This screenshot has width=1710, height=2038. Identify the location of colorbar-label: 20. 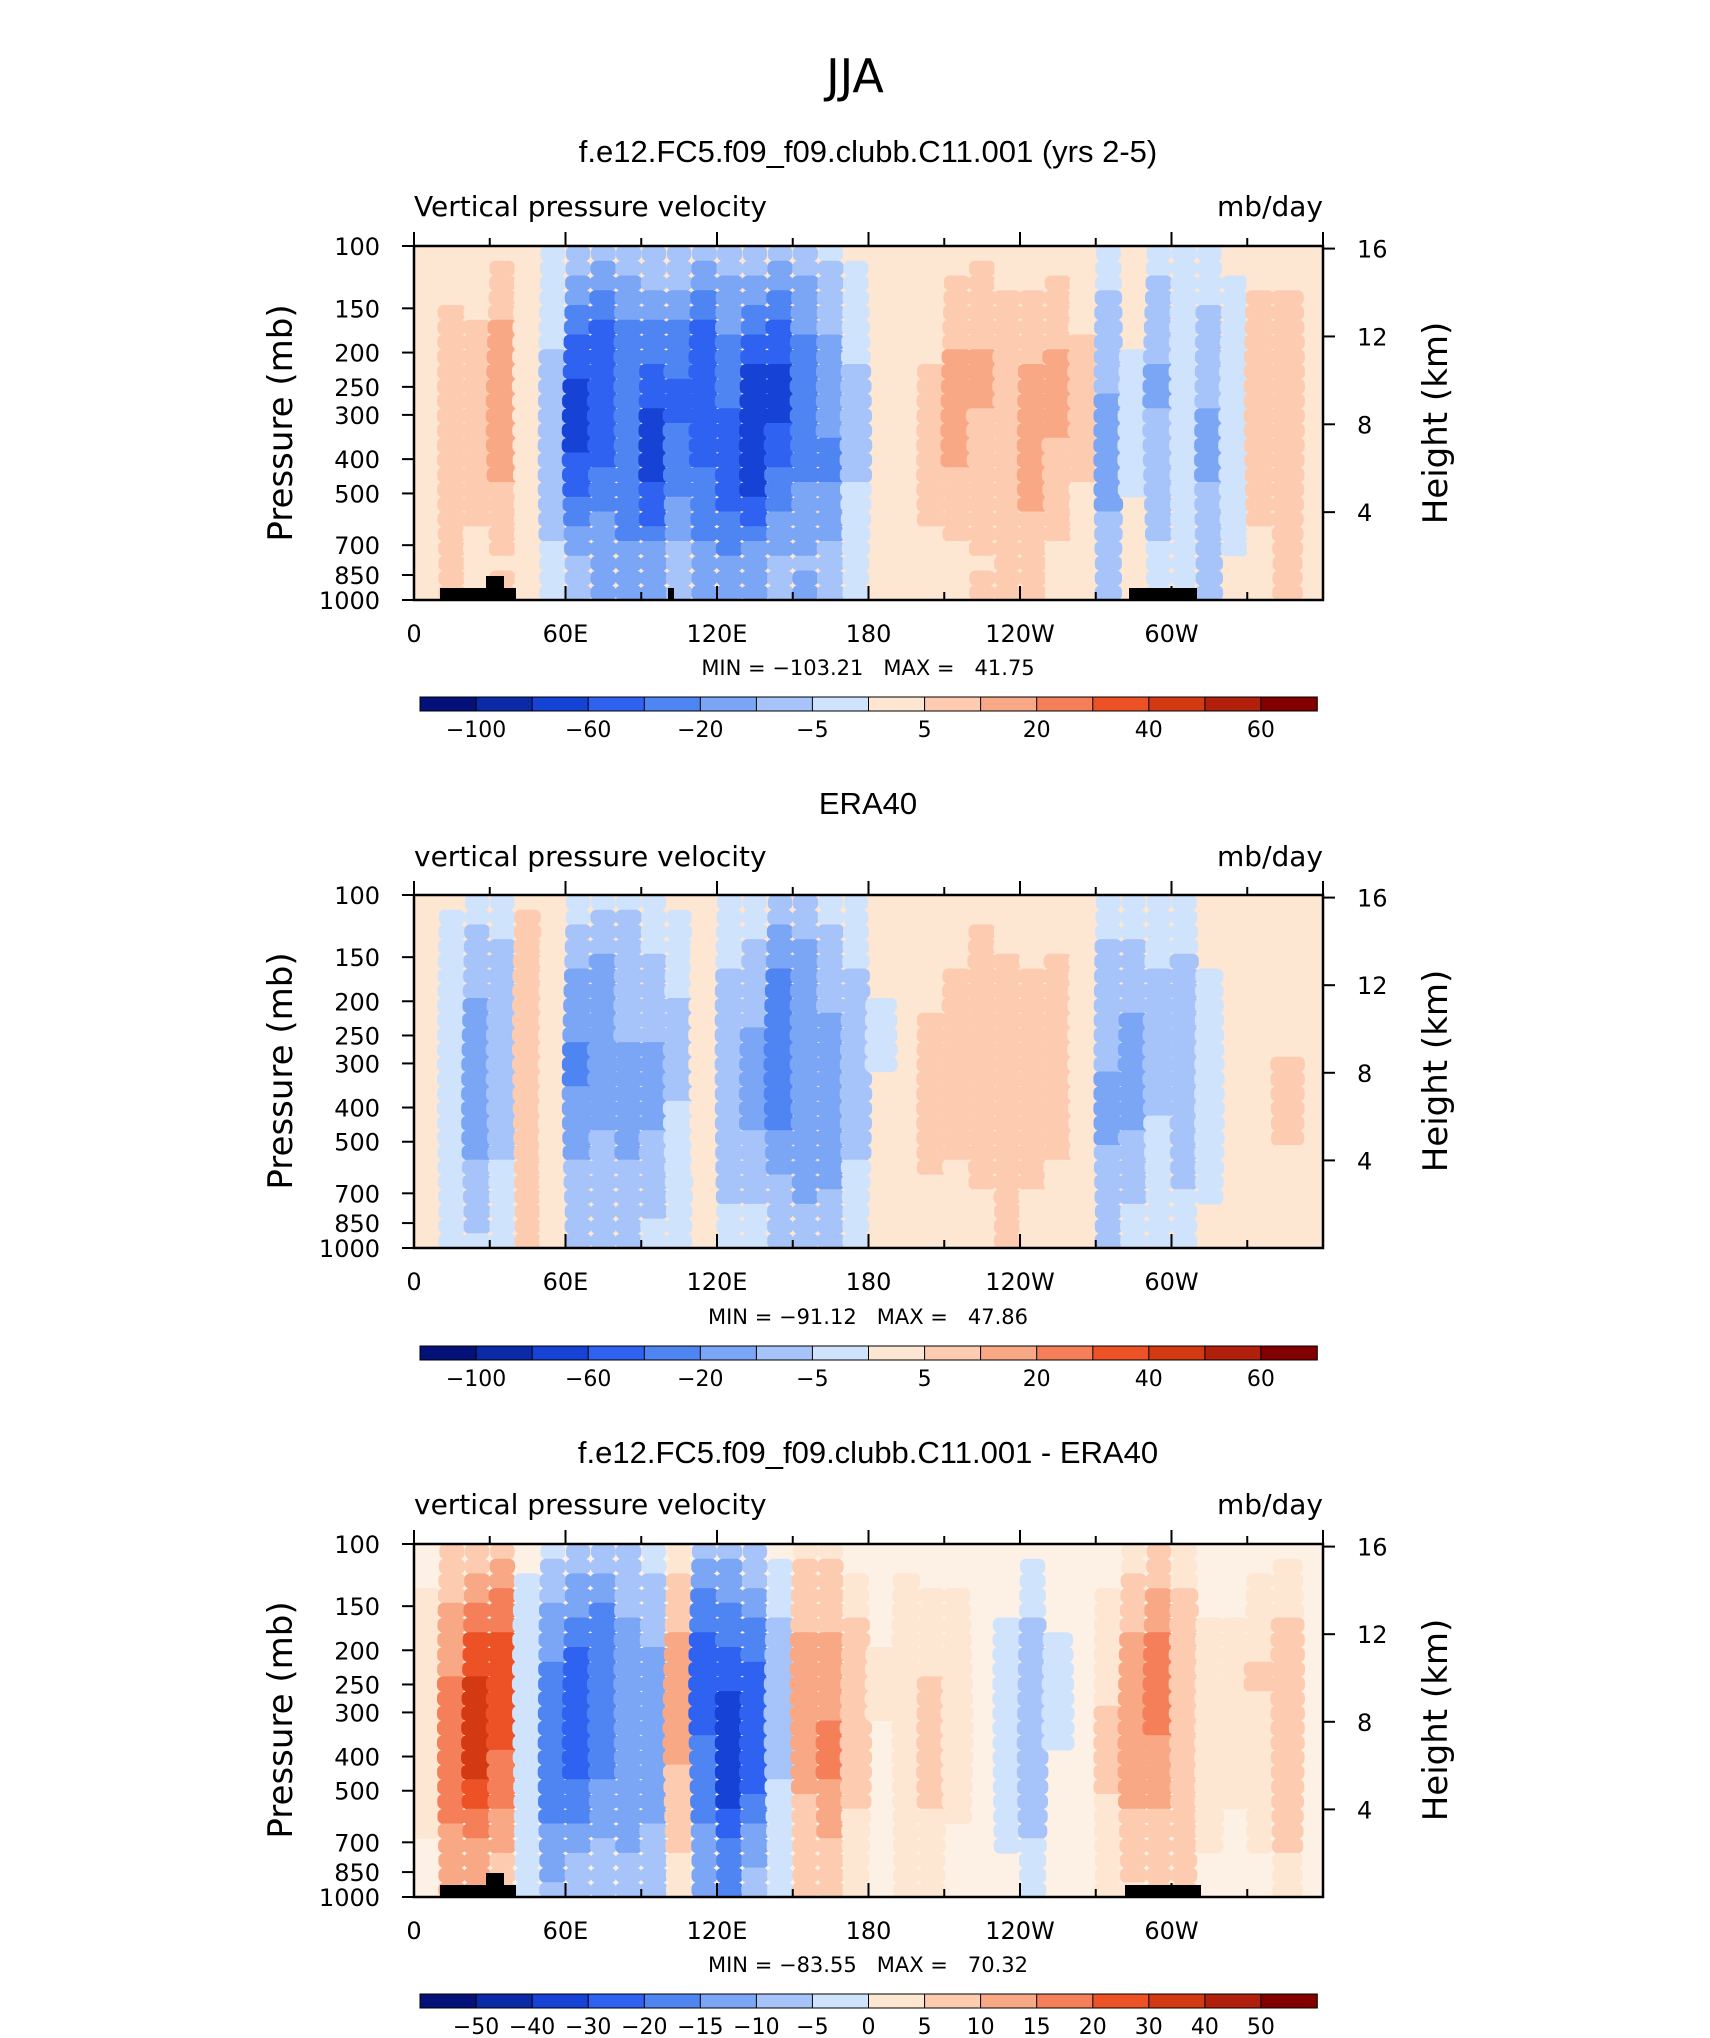
(1093, 2026).